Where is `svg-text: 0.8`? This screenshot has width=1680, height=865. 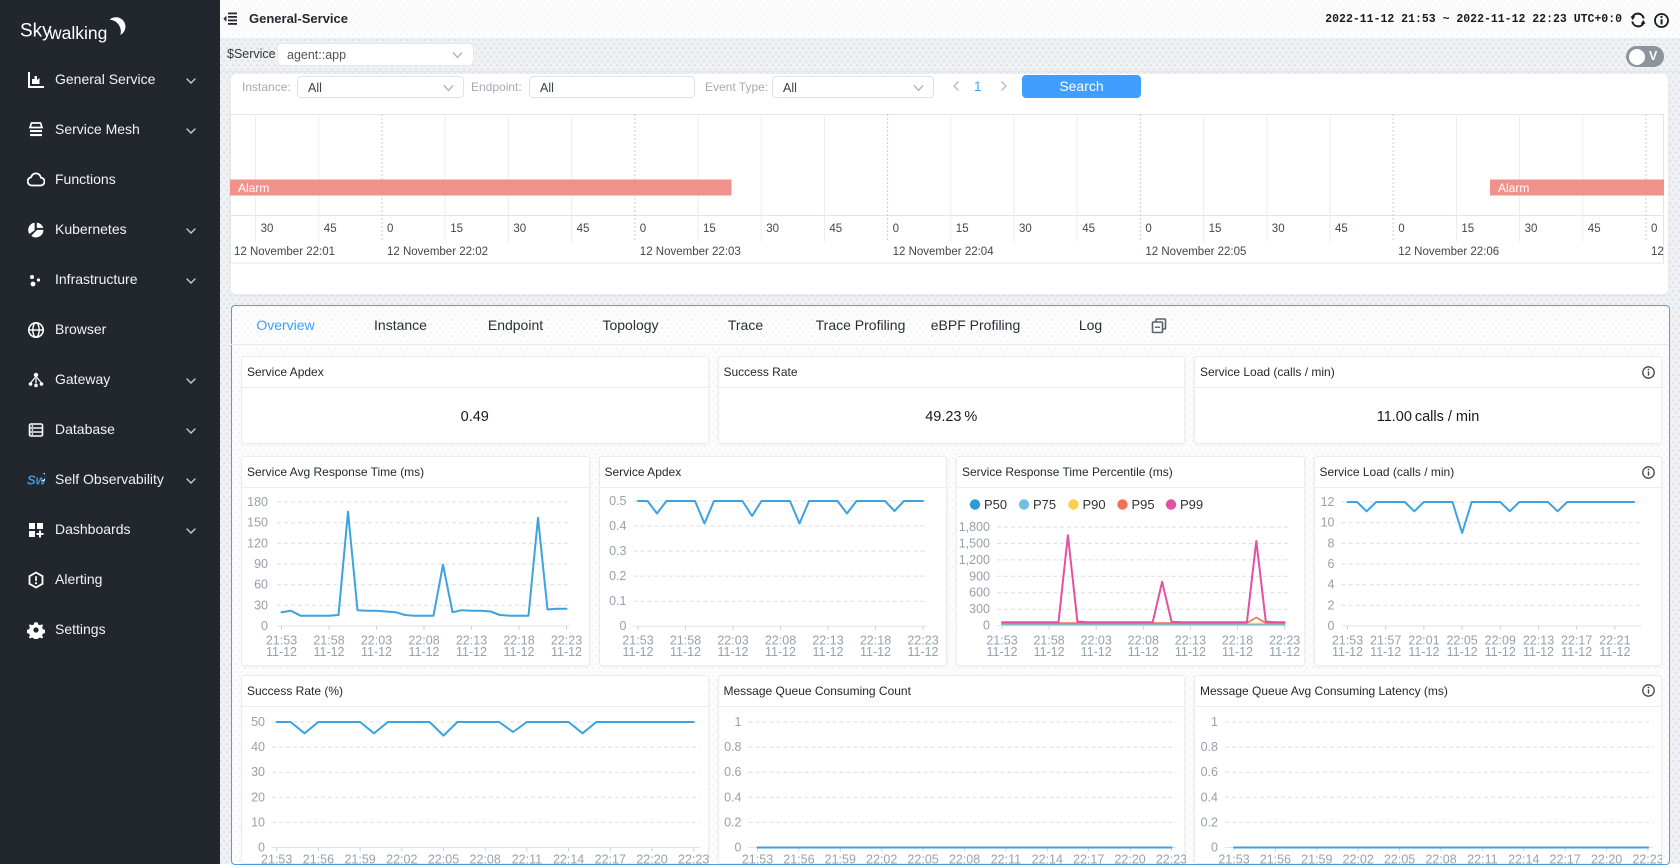
svg-text: 0.8 is located at coordinates (1209, 747).